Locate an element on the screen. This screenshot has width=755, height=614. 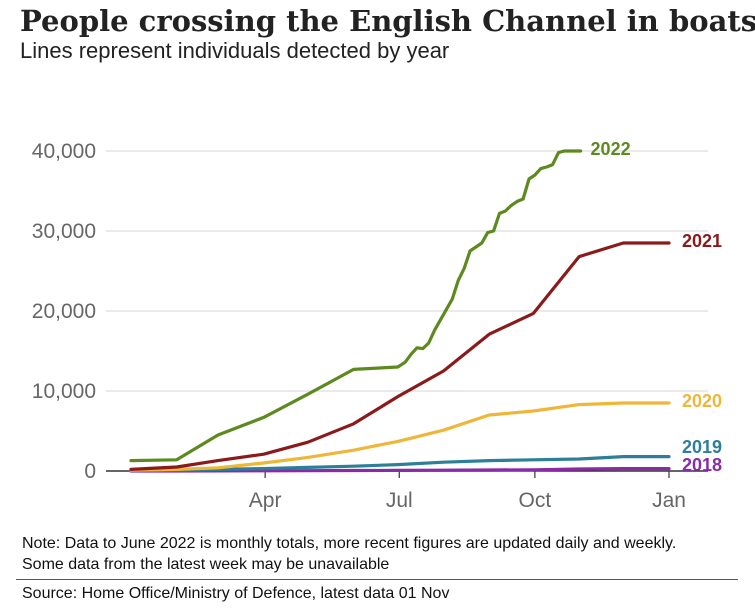
y-tick-label: 0 is located at coordinates (90, 471).